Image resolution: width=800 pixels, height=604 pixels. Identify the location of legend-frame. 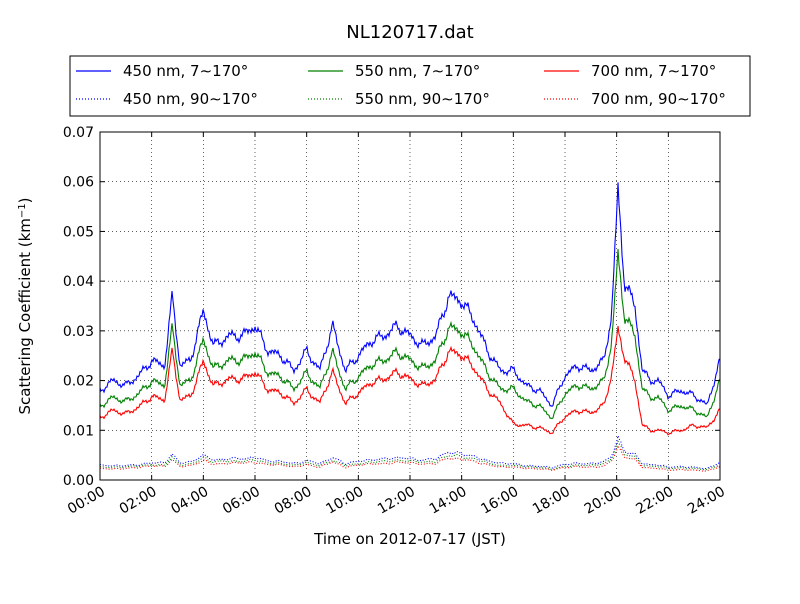
(410, 86).